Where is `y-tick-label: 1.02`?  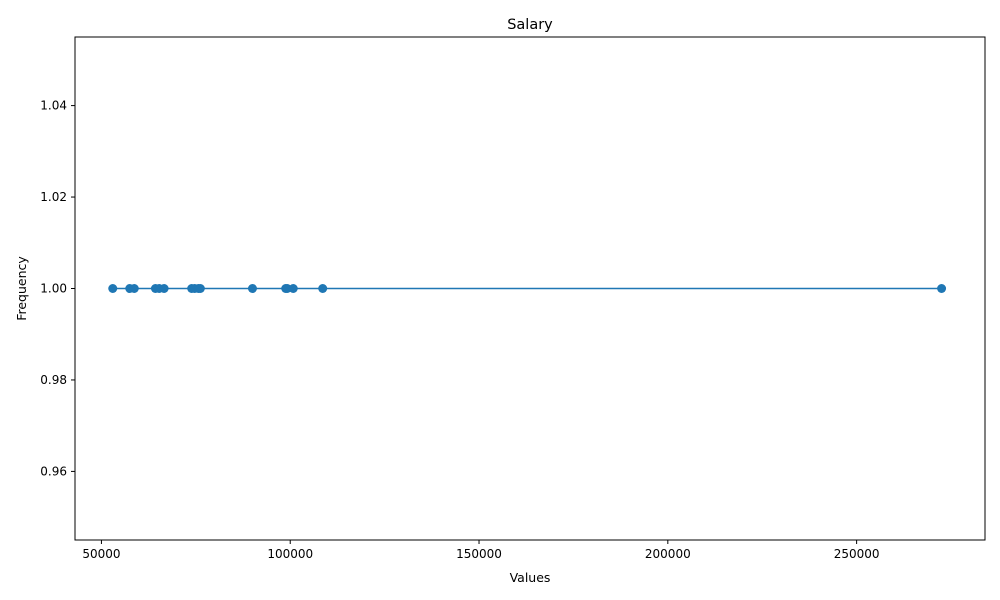 y-tick-label: 1.02 is located at coordinates (53, 197).